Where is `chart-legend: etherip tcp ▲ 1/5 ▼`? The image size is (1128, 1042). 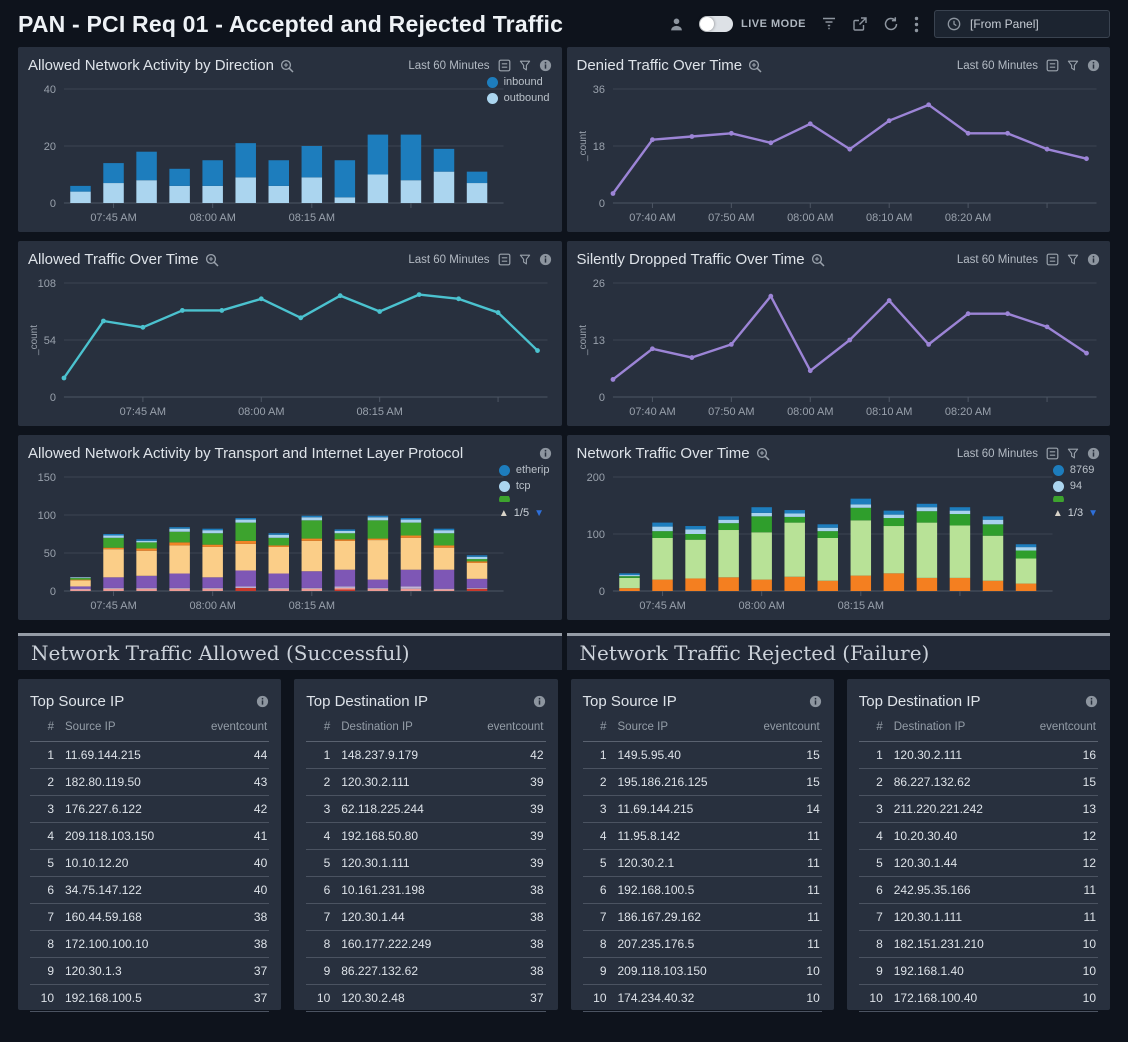 chart-legend: etherip tcp ▲ 1/5 ▼ is located at coordinates (524, 491).